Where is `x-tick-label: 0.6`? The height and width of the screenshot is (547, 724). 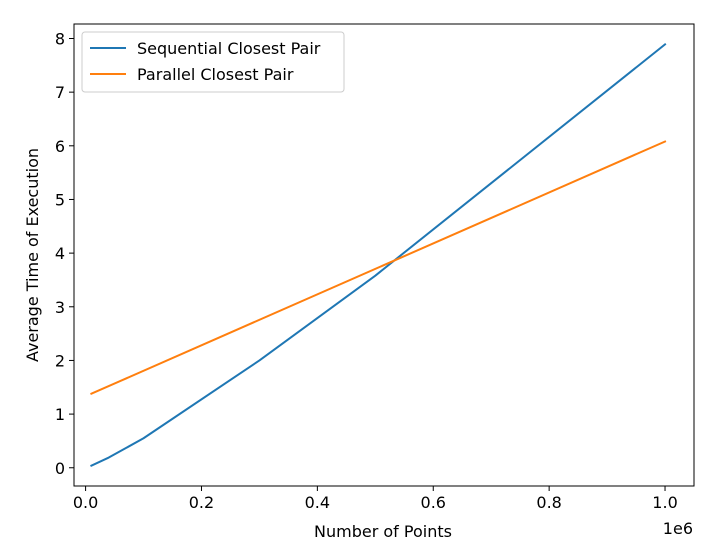 x-tick-label: 0.6 is located at coordinates (433, 502).